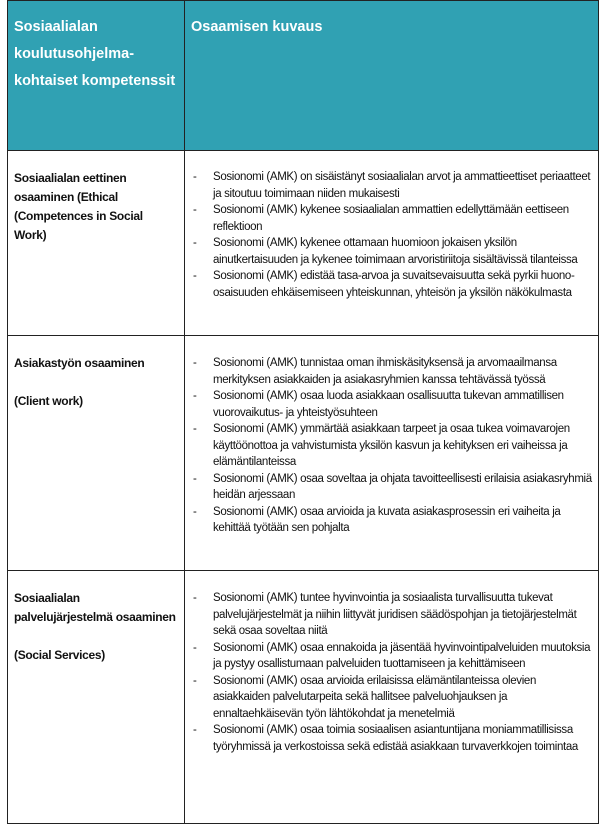 This screenshot has width=600, height=824. I want to click on competence-english: (Client work), so click(48, 401).